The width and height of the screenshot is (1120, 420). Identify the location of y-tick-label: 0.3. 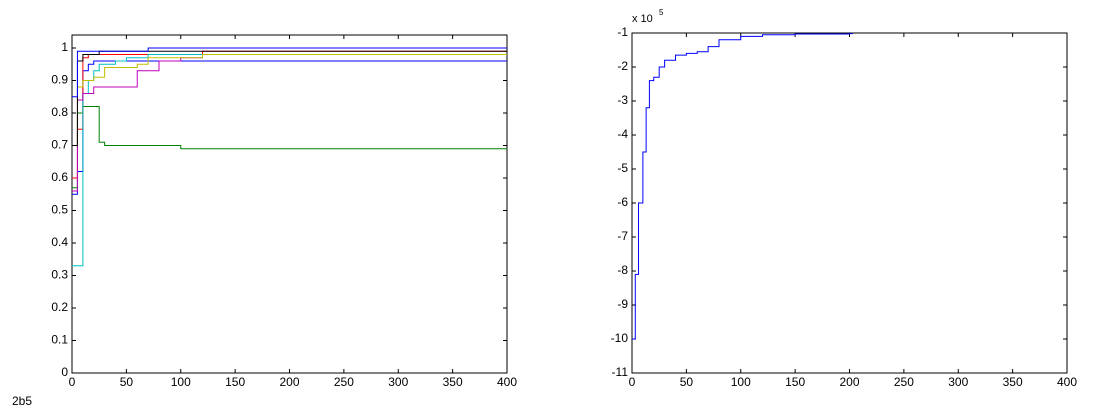
(59, 275).